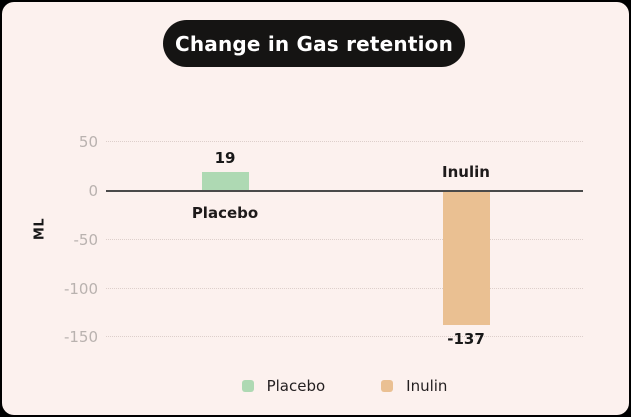 The width and height of the screenshot is (631, 417). I want to click on legend-swatch-placebo, so click(247, 386).